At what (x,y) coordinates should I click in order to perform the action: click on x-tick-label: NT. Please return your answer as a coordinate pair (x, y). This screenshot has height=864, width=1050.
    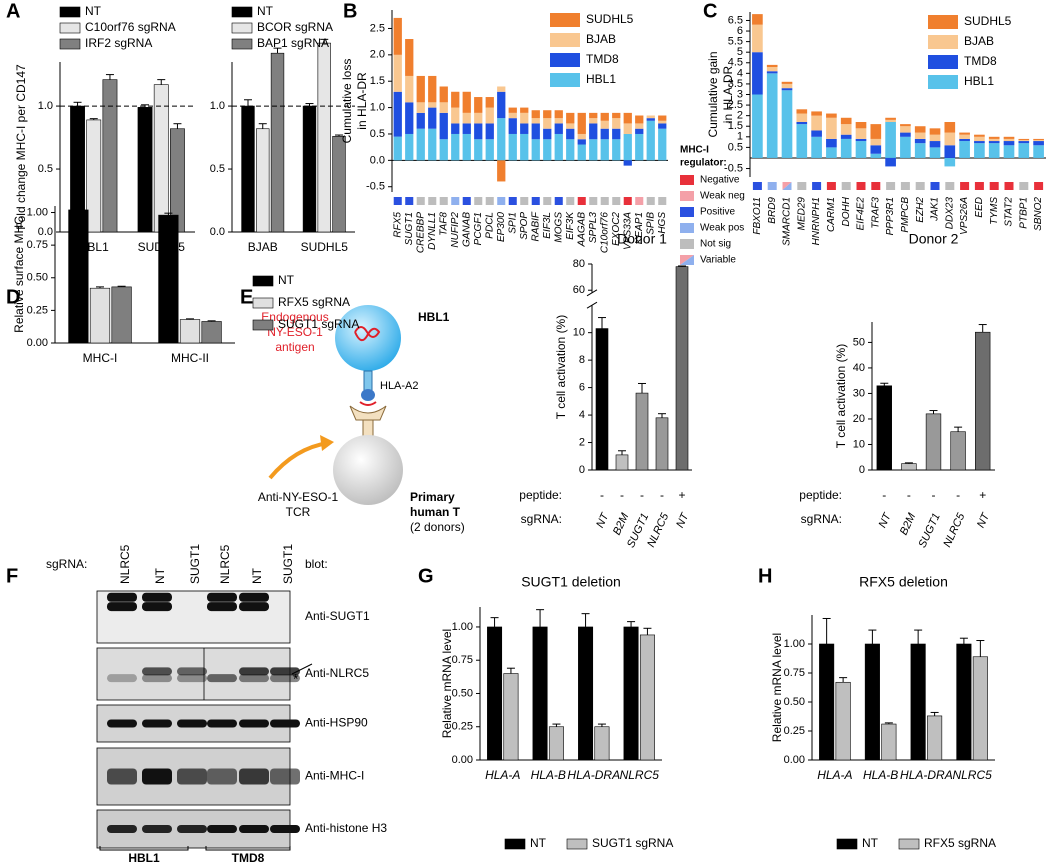
    Looking at the image, I should click on (603, 520).